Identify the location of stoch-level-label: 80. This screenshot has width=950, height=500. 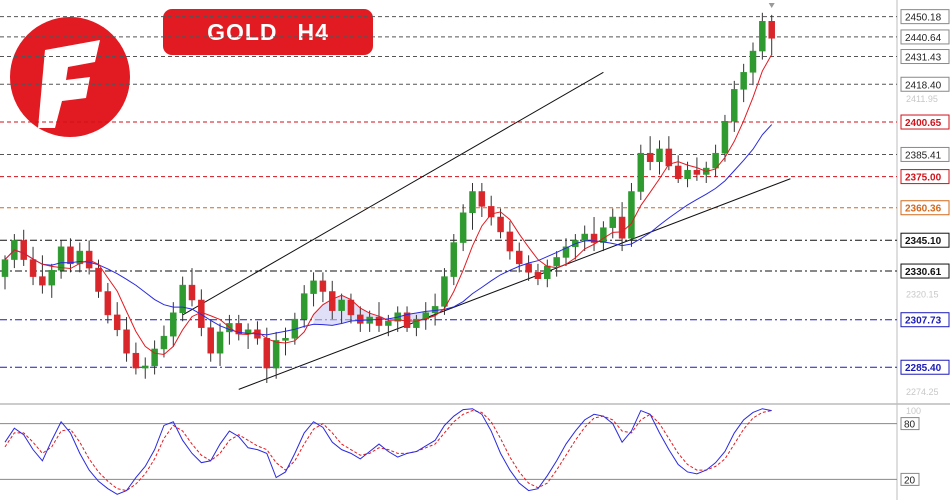
(910, 425).